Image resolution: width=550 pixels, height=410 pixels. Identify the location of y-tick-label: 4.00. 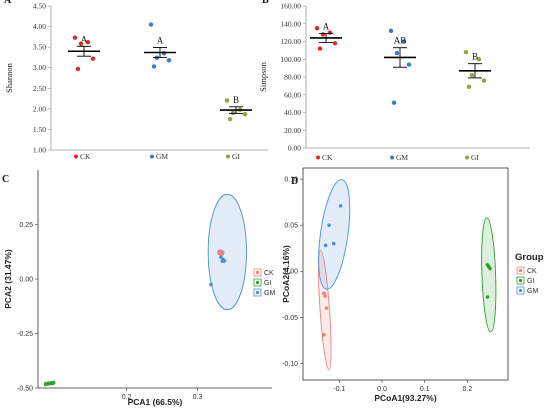
(39, 26).